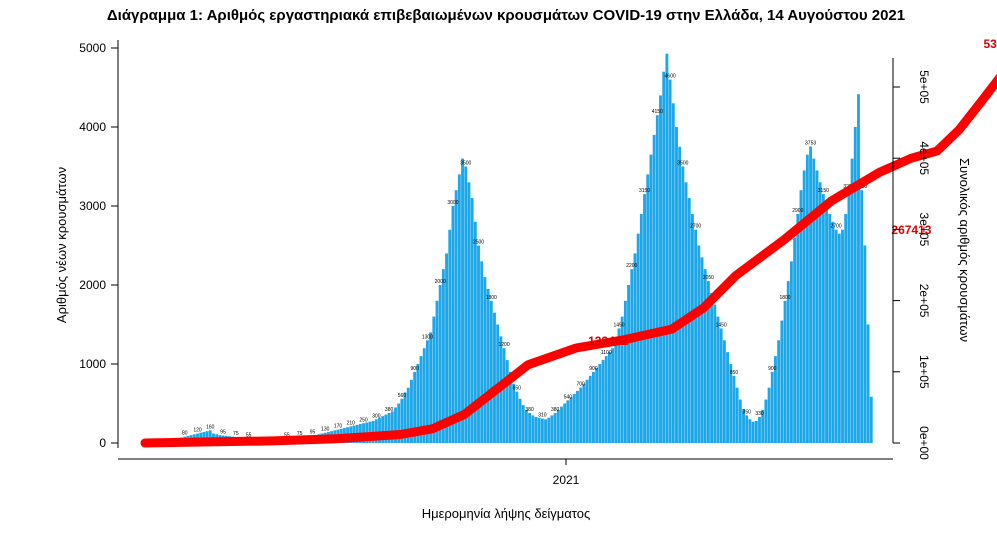 The height and width of the screenshot is (535, 997). I want to click on bar-value-label: 210, so click(351, 423).